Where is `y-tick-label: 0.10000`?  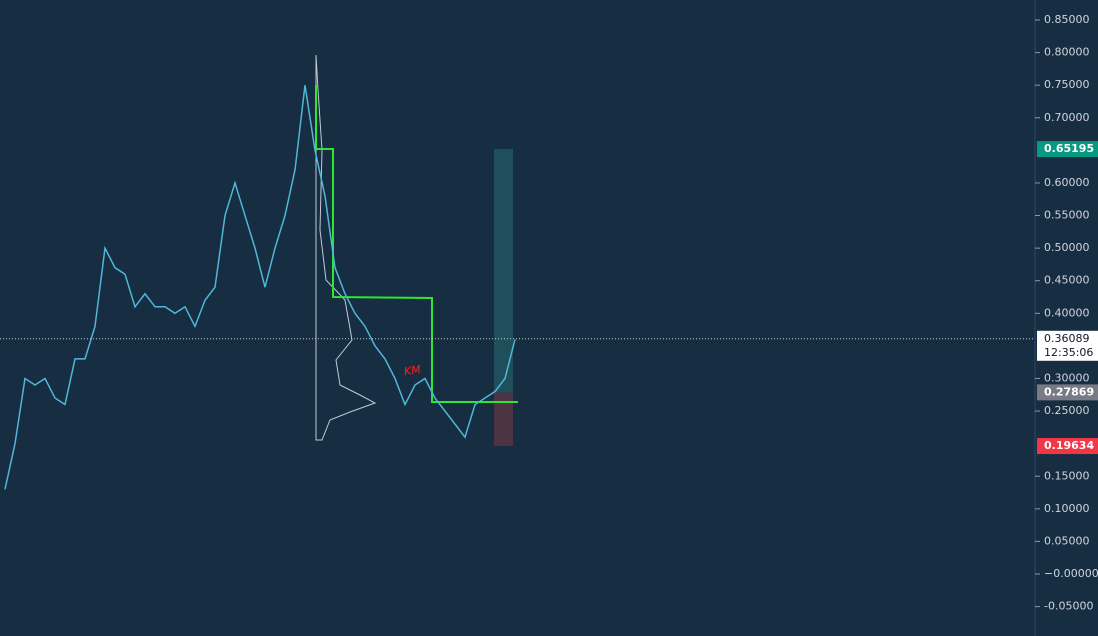
y-tick-label: 0.10000 is located at coordinates (1067, 508).